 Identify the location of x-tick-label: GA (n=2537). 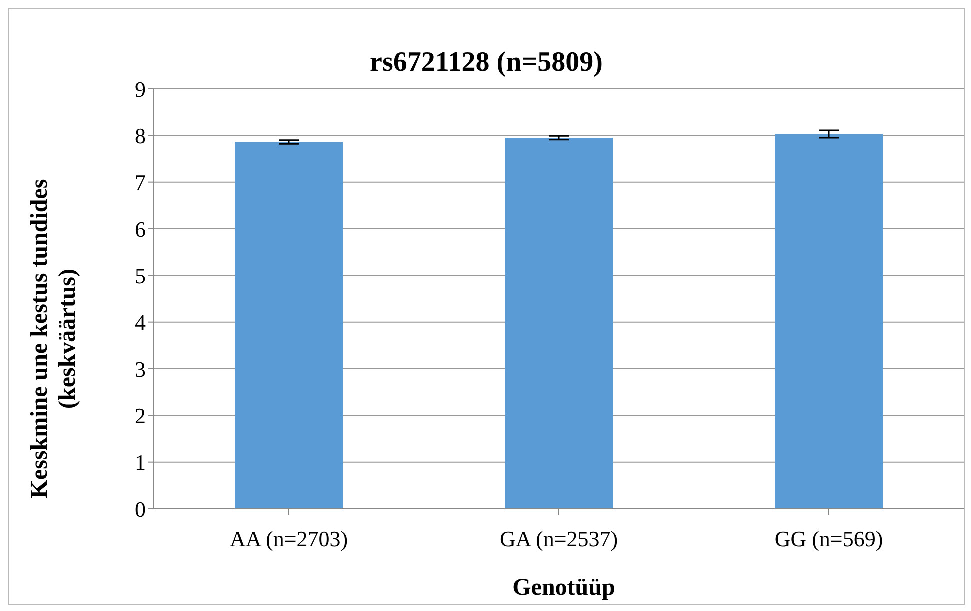
(559, 539).